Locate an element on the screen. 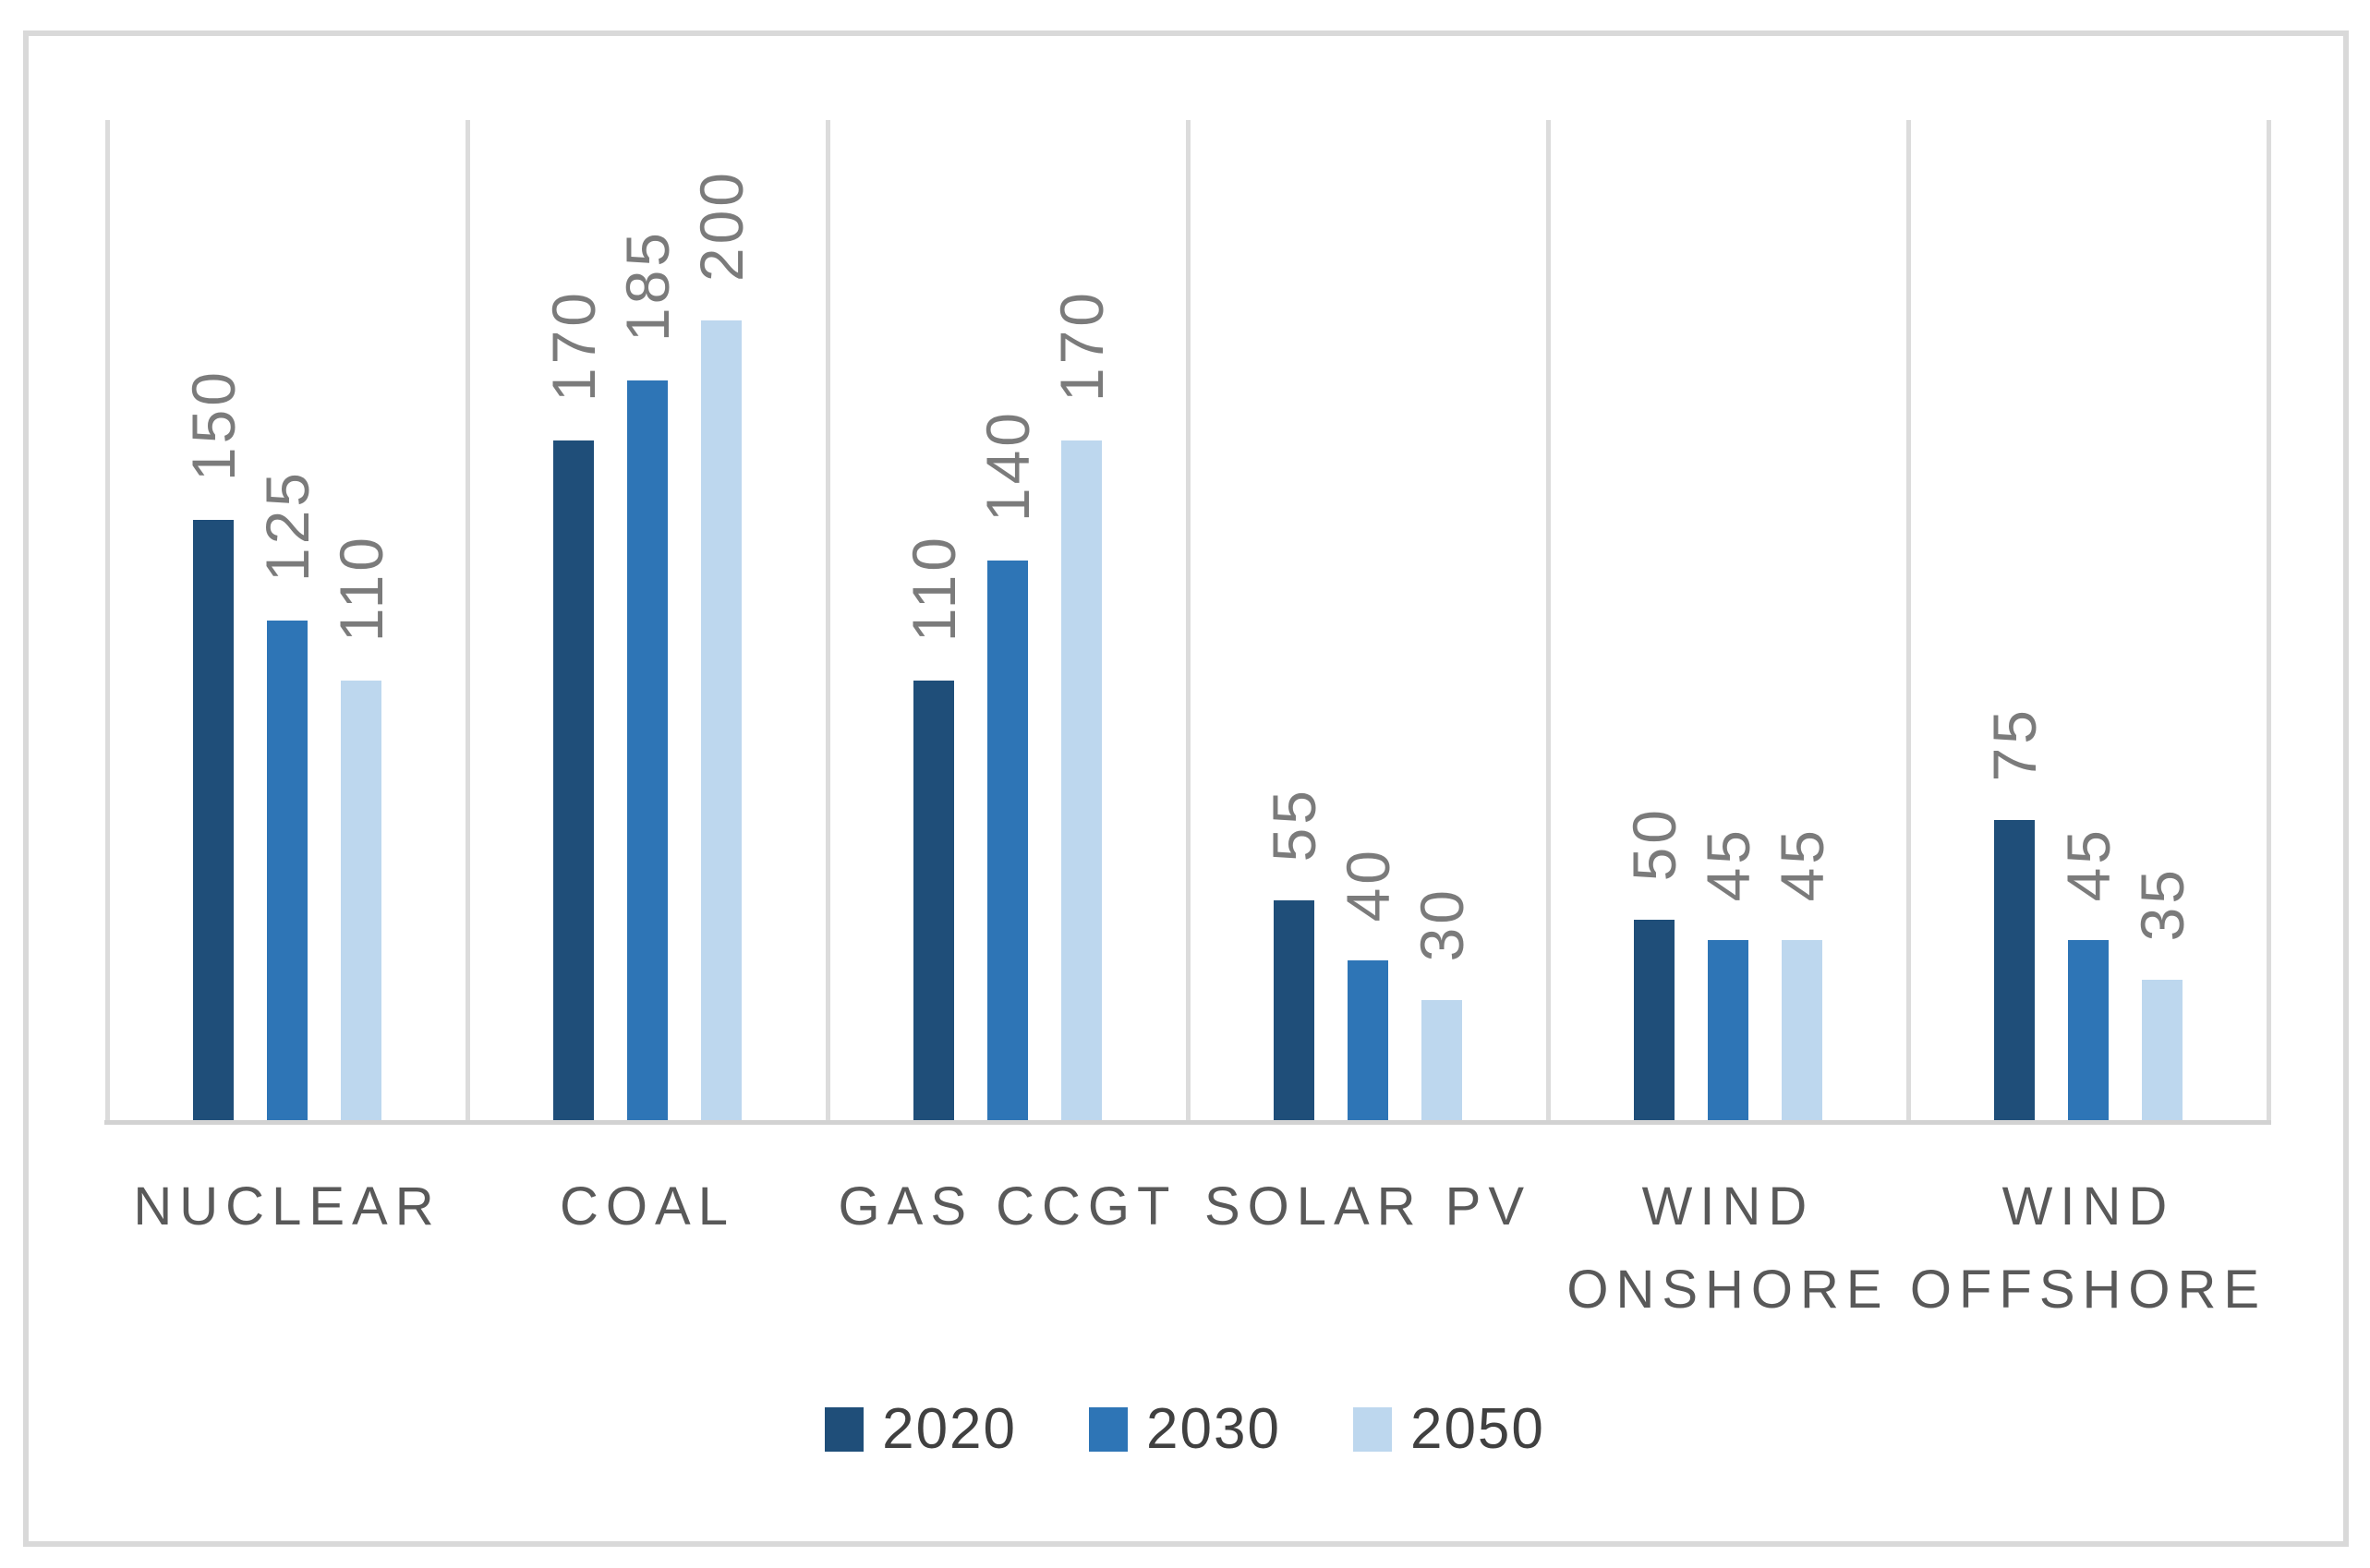  bar-column: 140 is located at coordinates (1007, 764).